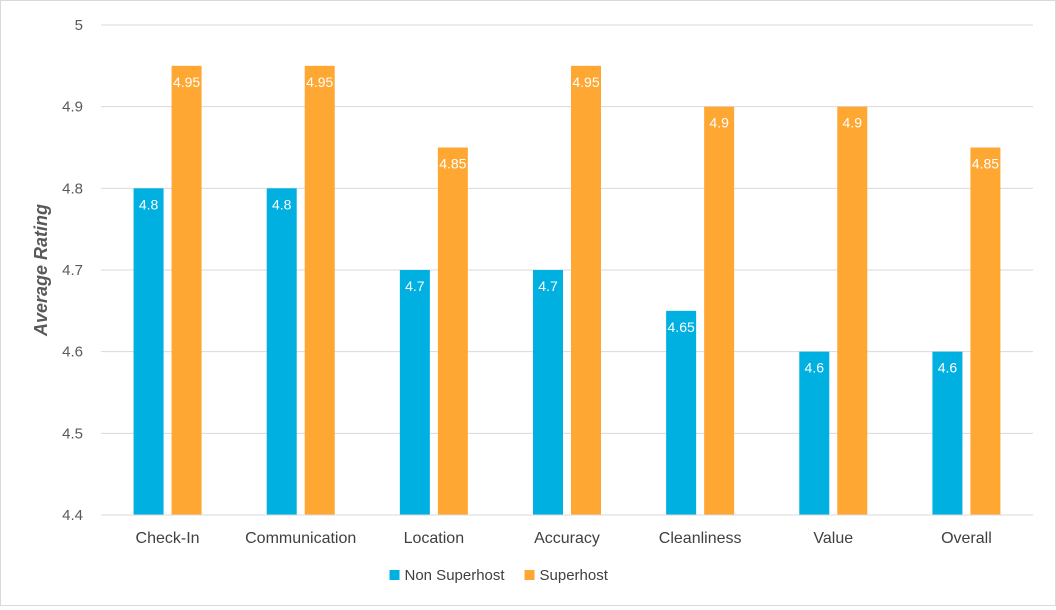 The height and width of the screenshot is (610, 1056). I want to click on x-tick-label: Overall, so click(966, 538).